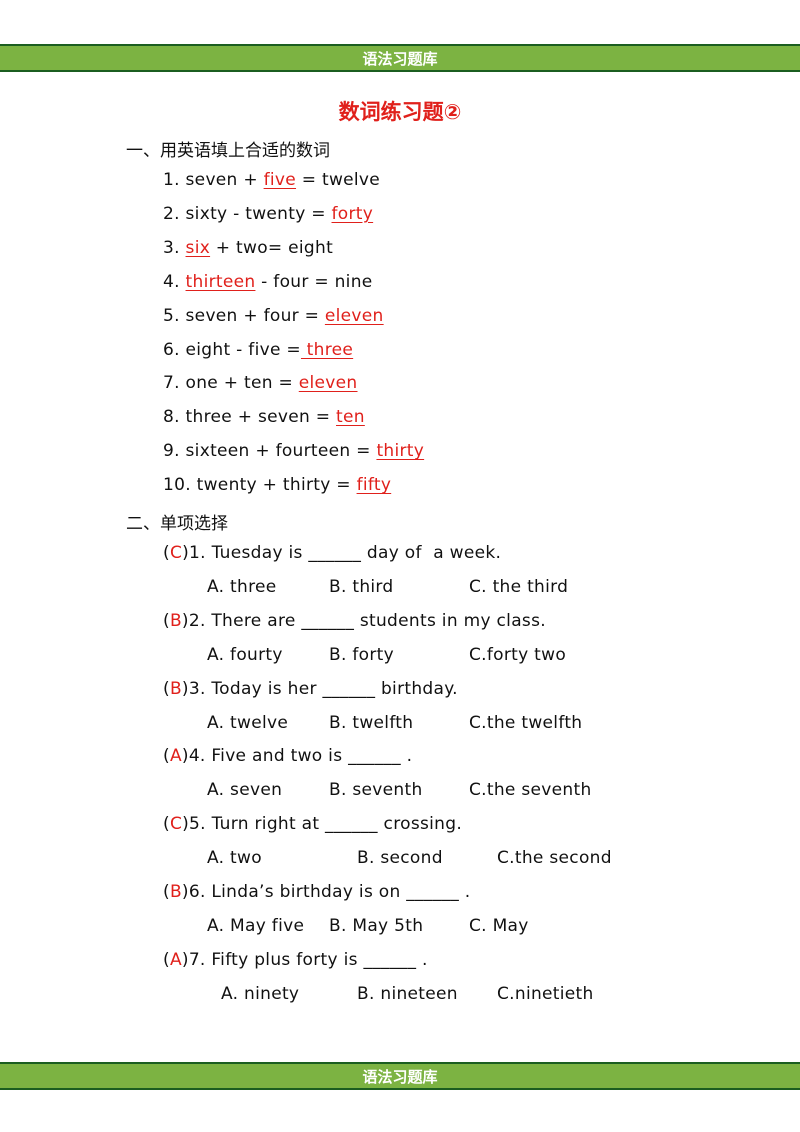  I want to click on answer-text: thirteen, so click(220, 281).